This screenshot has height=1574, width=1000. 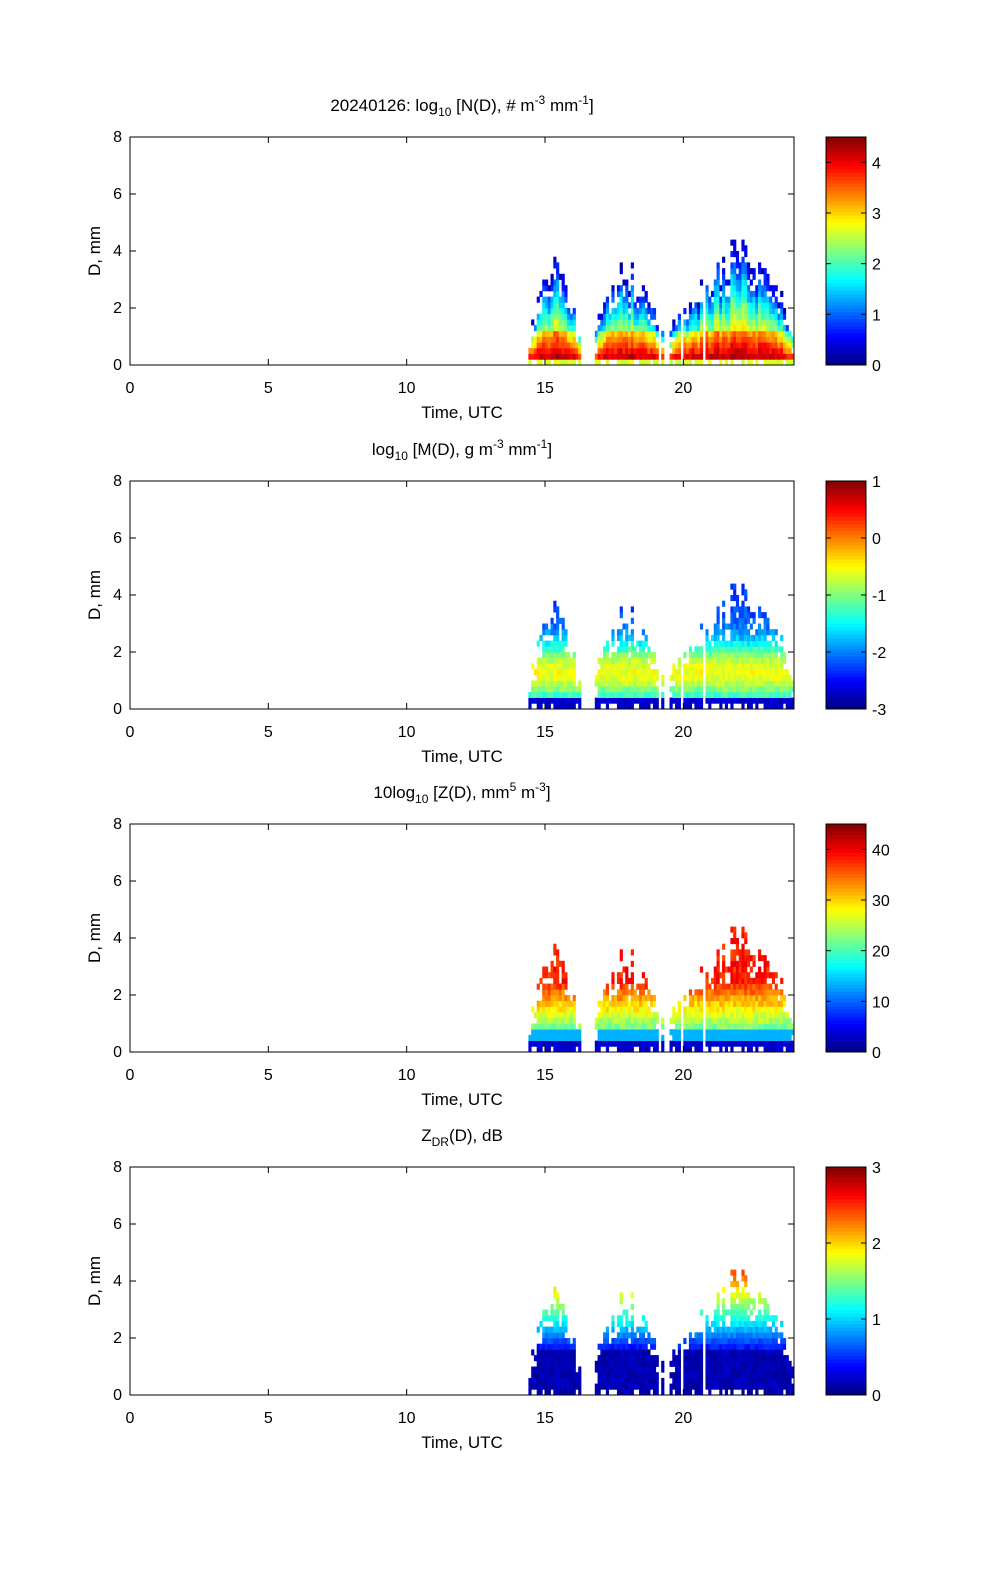 What do you see at coordinates (407, 732) in the screenshot?
I see `x-tick-label: 10` at bounding box center [407, 732].